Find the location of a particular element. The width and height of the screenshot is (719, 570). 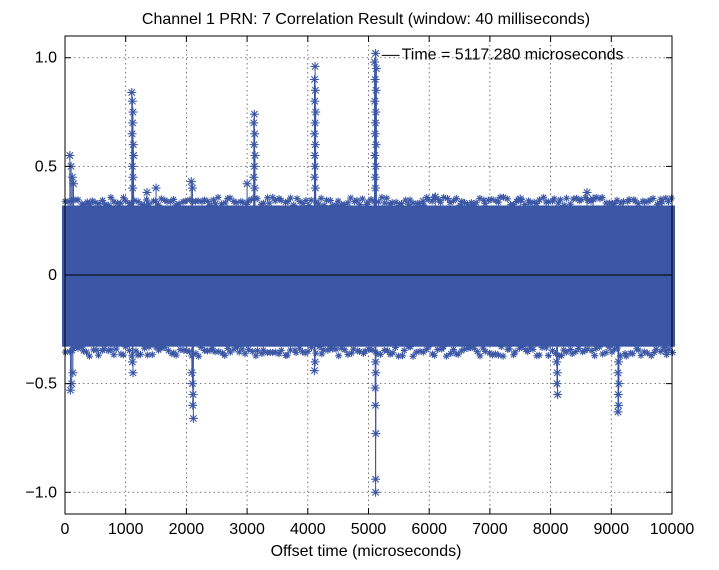

peak-annotation: Time = 5117.280 microseconds is located at coordinates (502, 55).